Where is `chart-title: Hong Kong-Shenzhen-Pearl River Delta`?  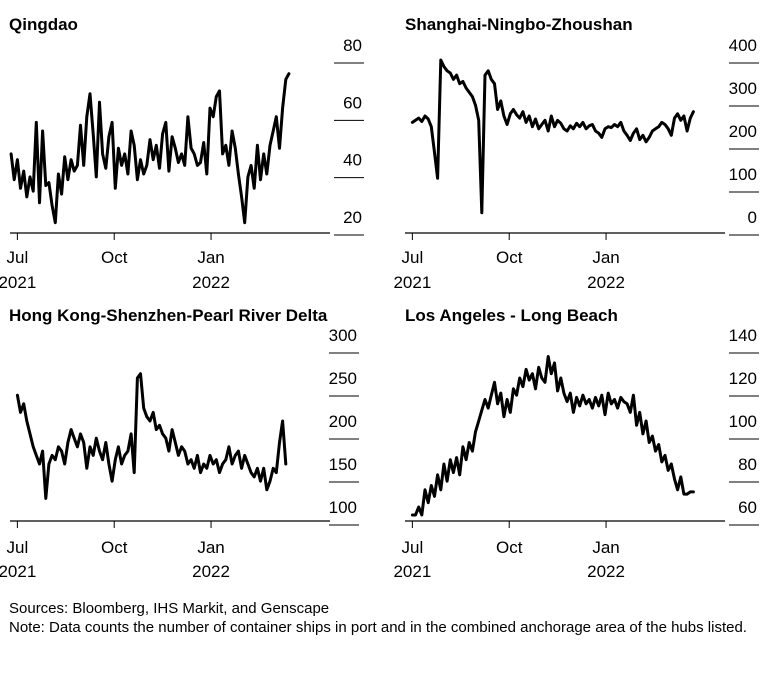 chart-title: Hong Kong-Shenzhen-Pearl River Delta is located at coordinates (168, 315).